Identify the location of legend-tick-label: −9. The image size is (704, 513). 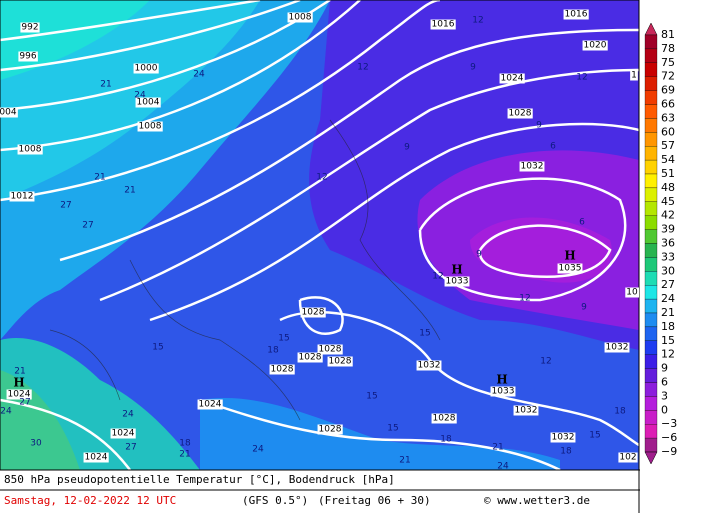
(669, 451).